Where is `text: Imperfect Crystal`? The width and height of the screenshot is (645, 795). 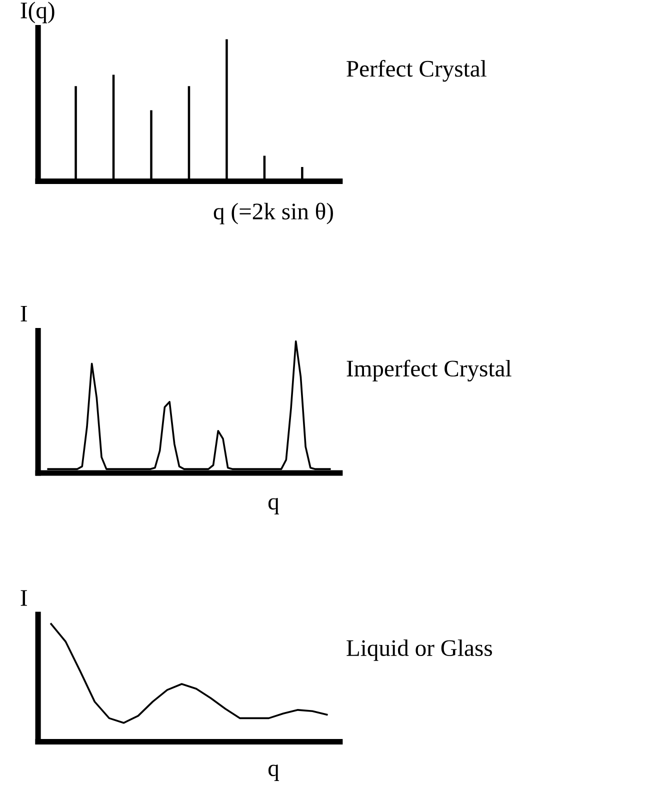
text: Imperfect Crystal is located at coordinates (429, 371).